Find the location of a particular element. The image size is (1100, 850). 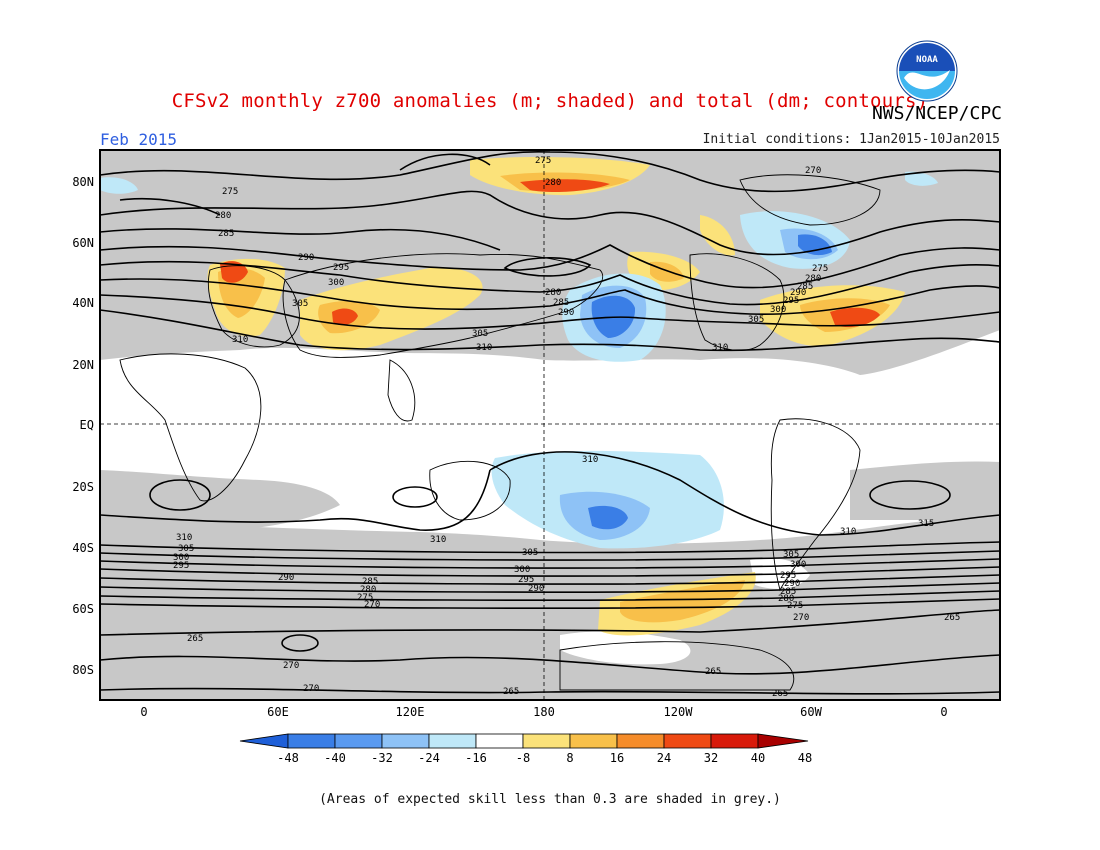

colorbar-tick-label: 8 is located at coordinates (569, 758).